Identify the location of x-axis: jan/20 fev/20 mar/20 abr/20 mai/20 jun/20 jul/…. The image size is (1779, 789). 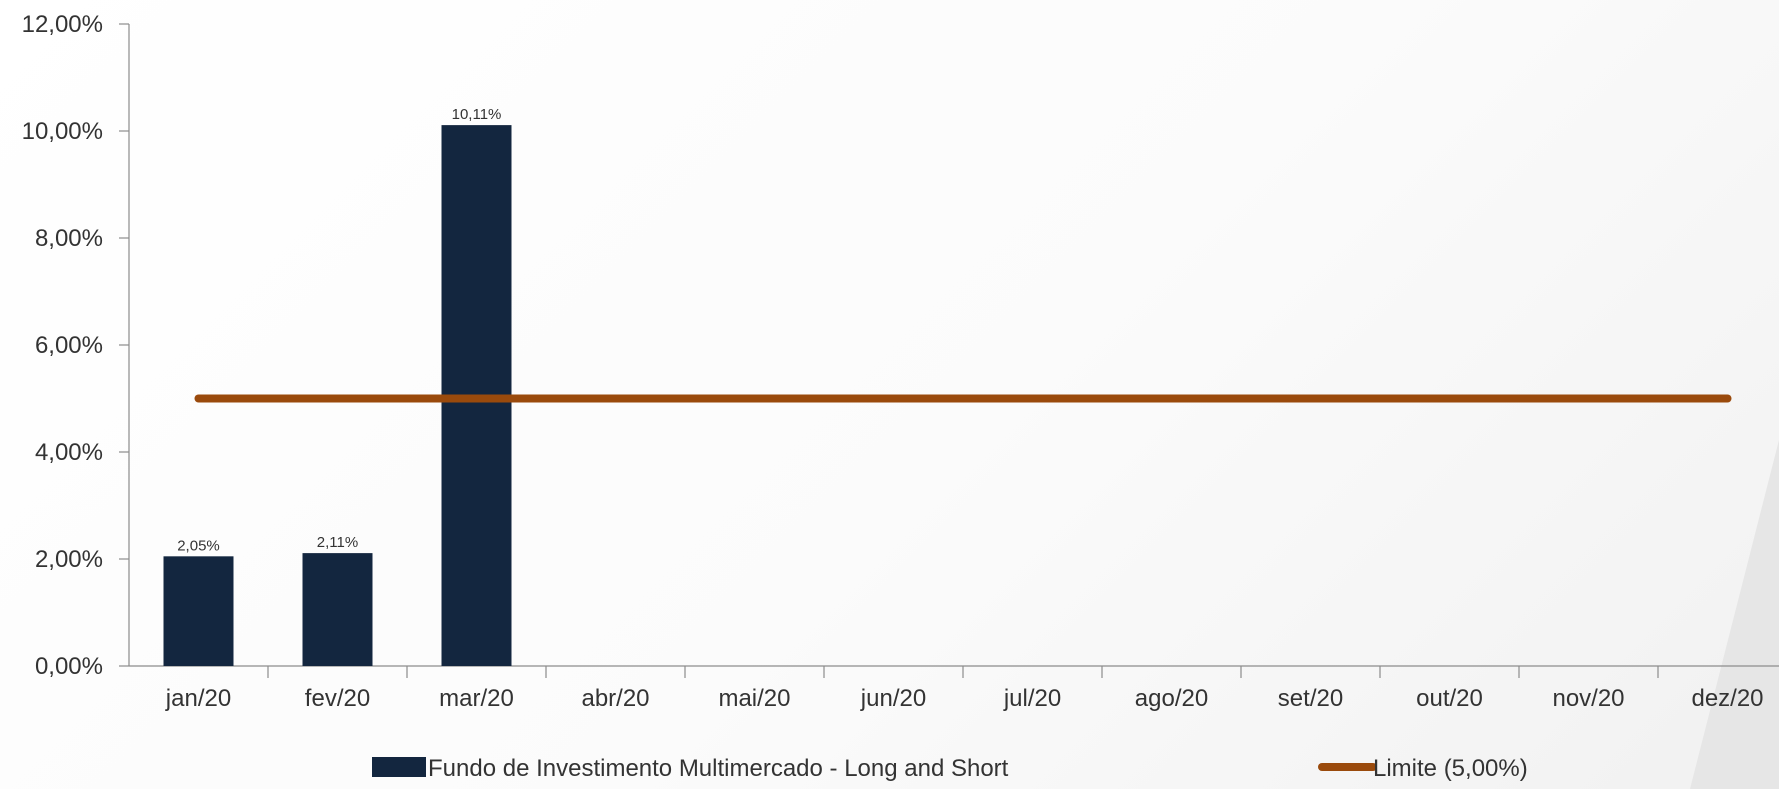
(954, 688).